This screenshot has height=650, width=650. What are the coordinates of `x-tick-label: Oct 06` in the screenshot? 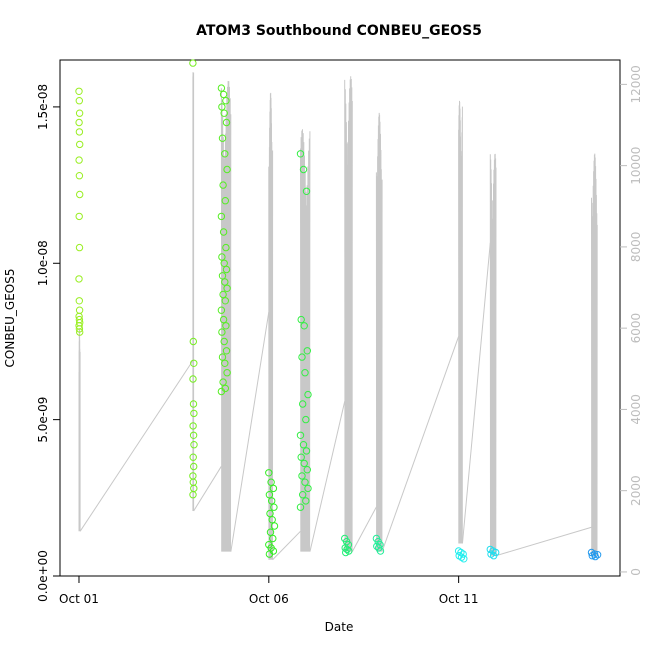 It's located at (269, 599).